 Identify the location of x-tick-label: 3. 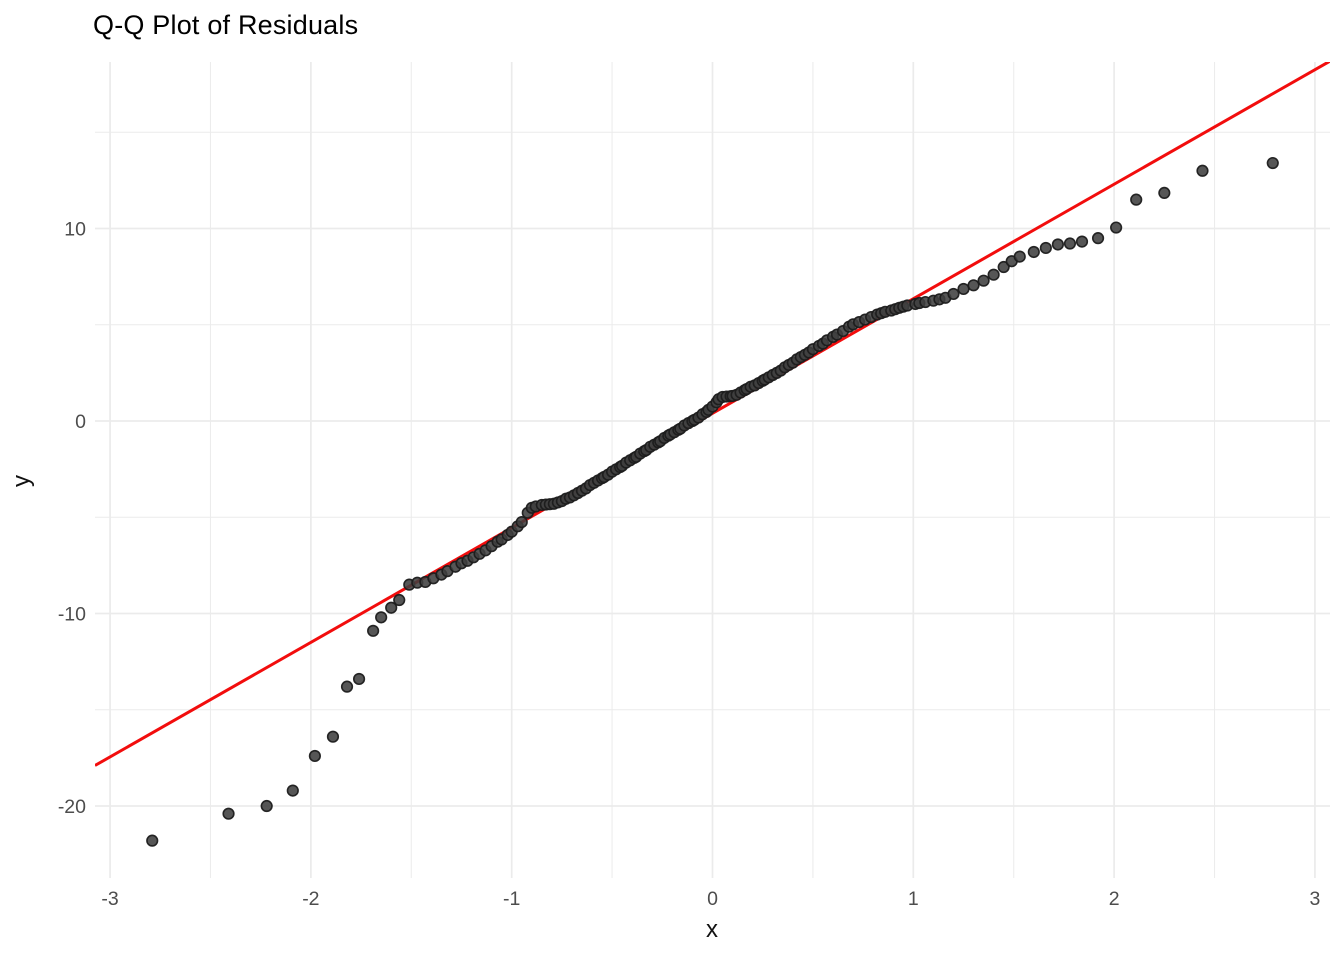
(1315, 899).